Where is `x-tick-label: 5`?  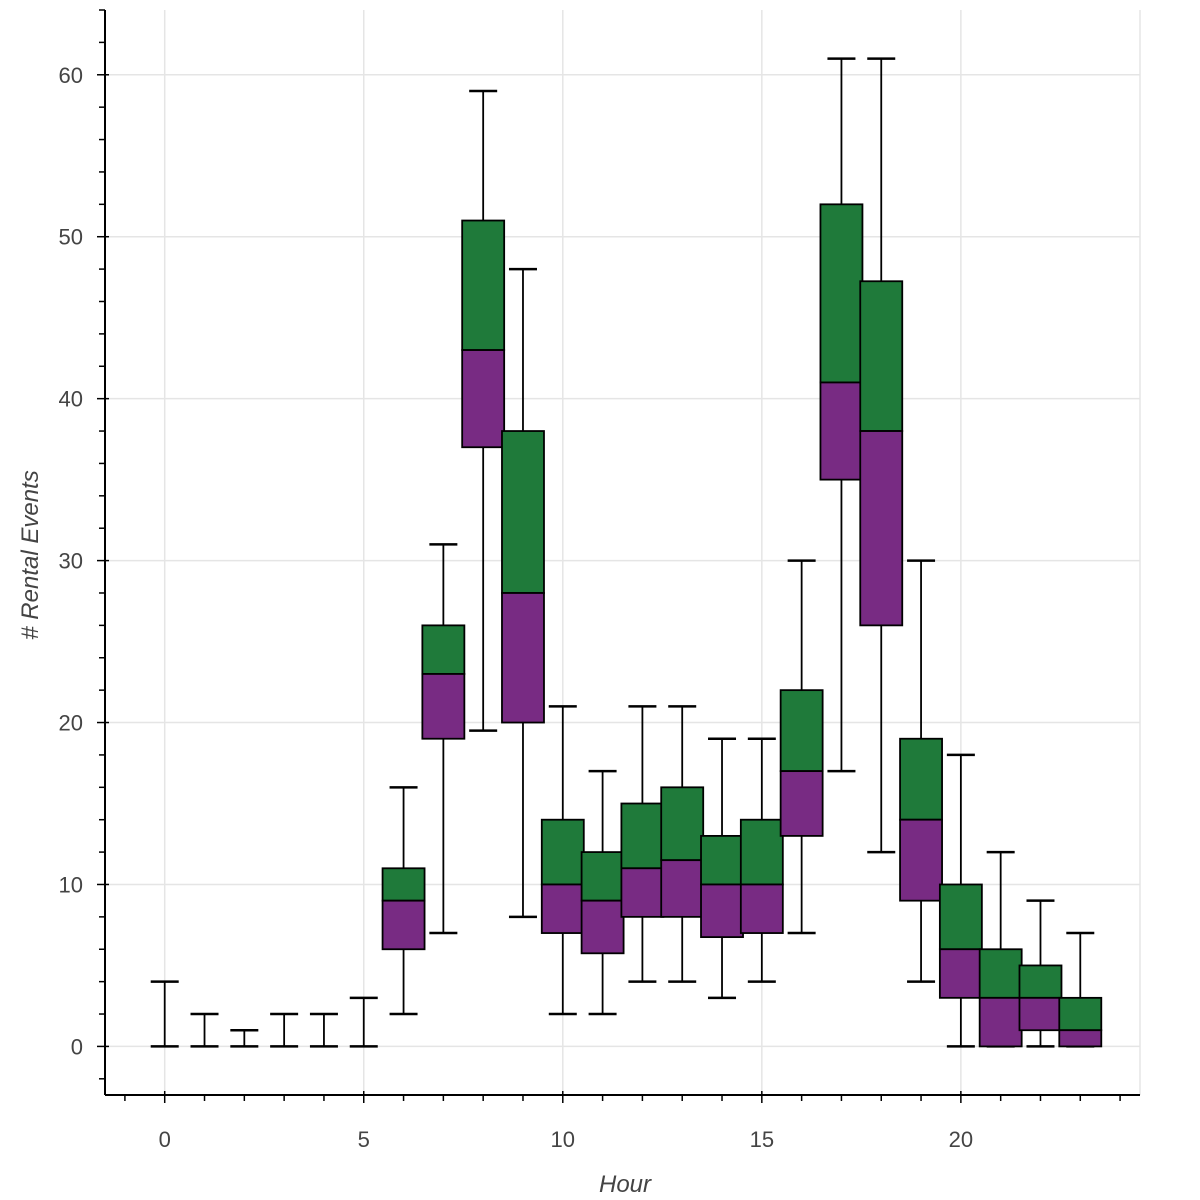
x-tick-label: 5 is located at coordinates (364, 1139).